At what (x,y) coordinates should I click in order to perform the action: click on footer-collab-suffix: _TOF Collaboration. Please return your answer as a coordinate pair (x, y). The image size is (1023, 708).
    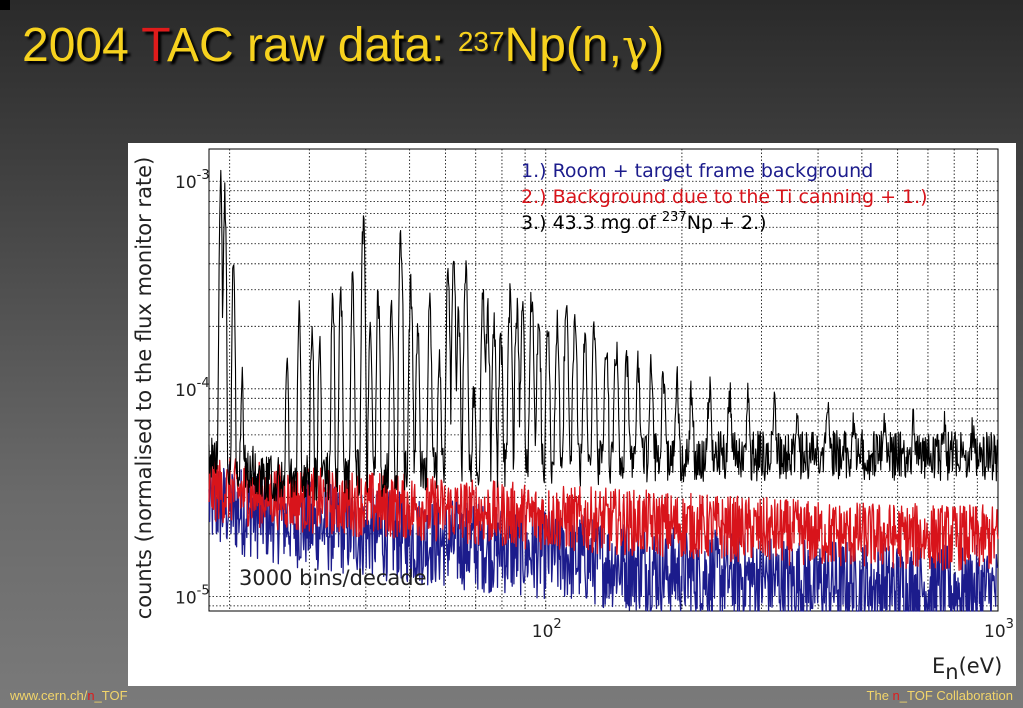
    Looking at the image, I should click on (956, 695).